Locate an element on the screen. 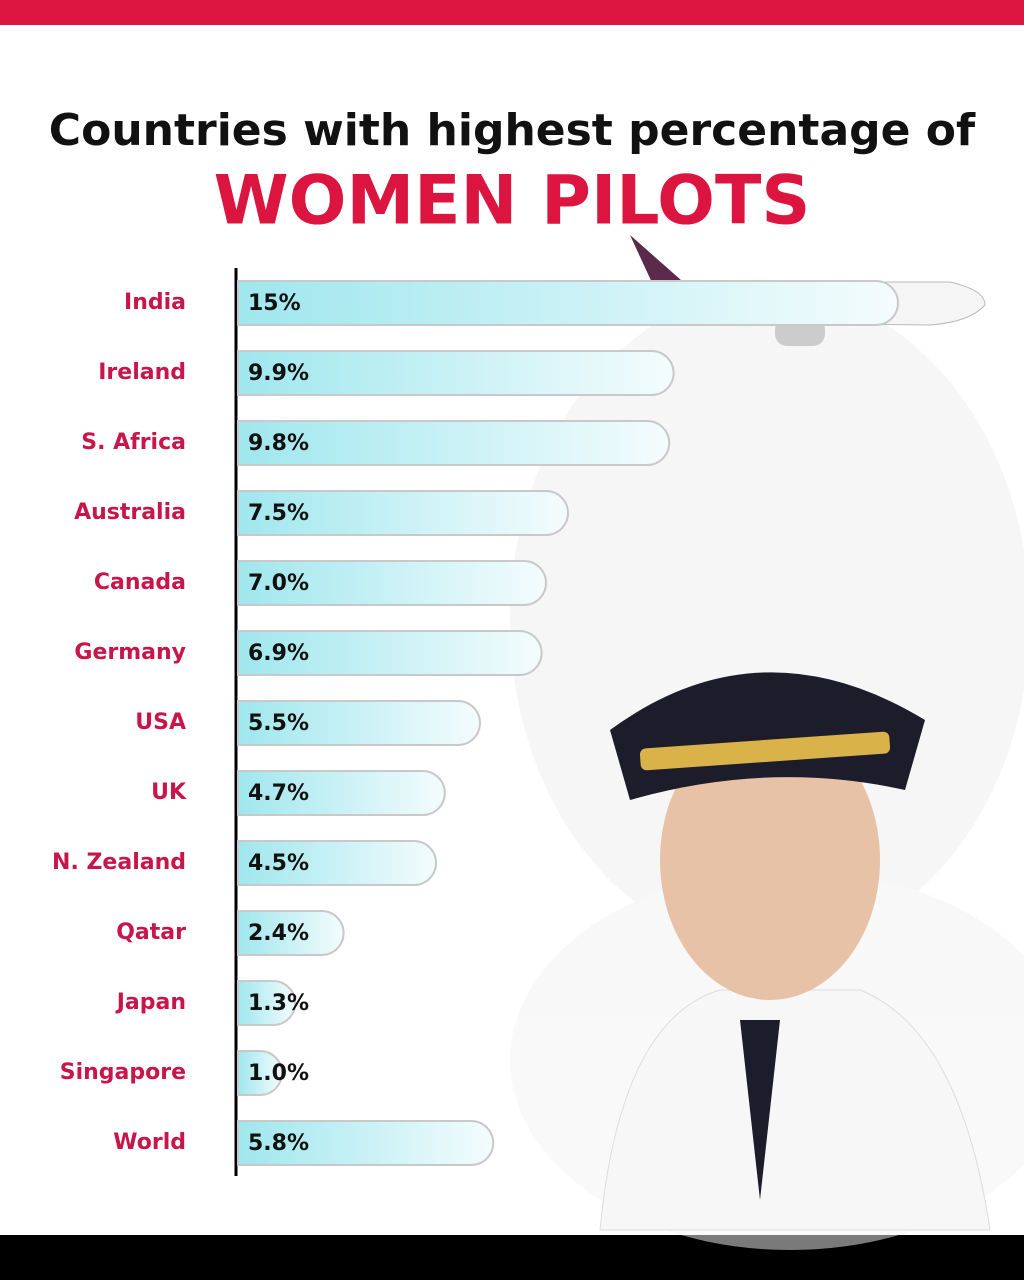 This screenshot has height=1280, width=1024. value-label: 5.5% is located at coordinates (278, 723).